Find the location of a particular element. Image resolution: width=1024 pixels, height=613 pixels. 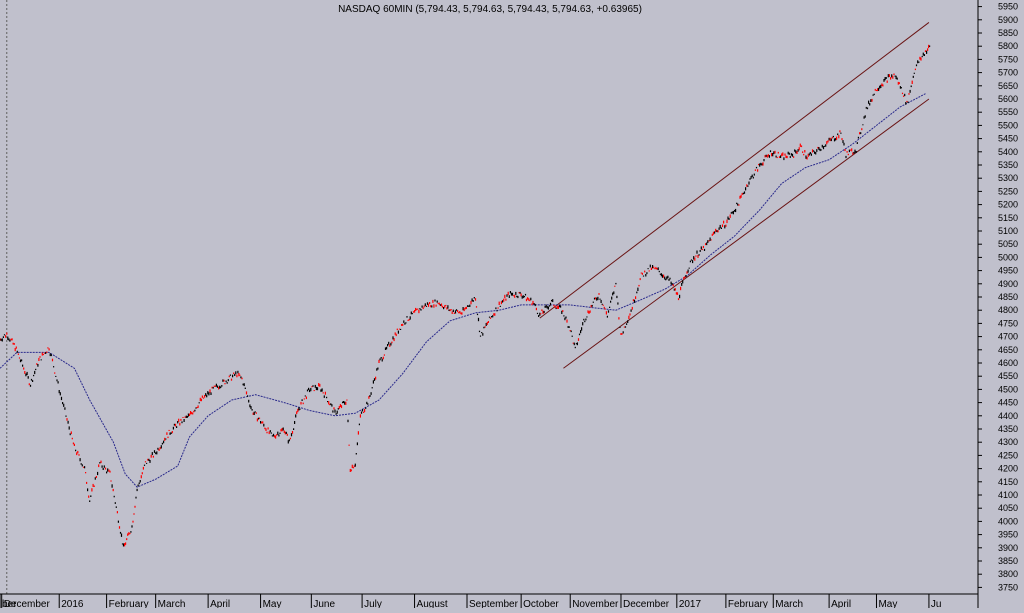

y-tick-label: 4950 is located at coordinates (1008, 271).